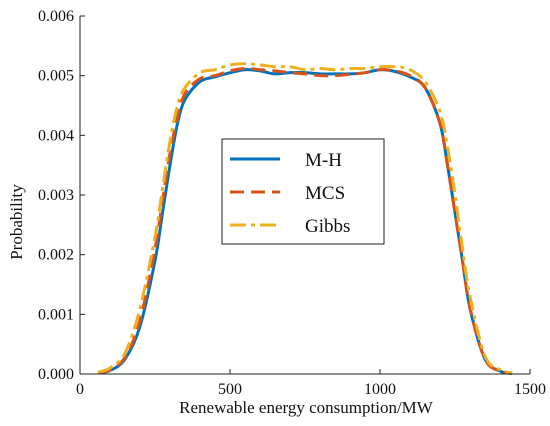  Describe the element at coordinates (56, 255) in the screenshot. I see `y-tick-label: 0.002` at that location.